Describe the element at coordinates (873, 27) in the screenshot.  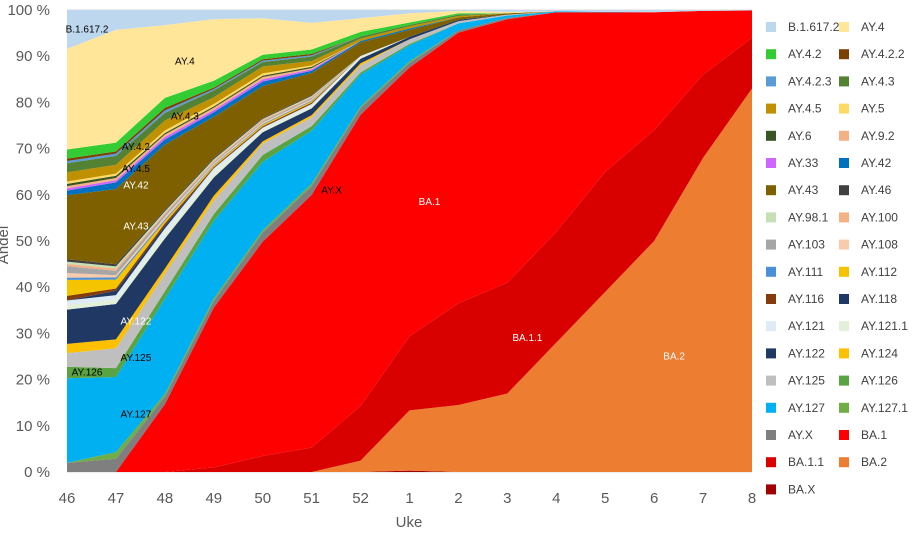
I see `legend-label: AY.4` at that location.